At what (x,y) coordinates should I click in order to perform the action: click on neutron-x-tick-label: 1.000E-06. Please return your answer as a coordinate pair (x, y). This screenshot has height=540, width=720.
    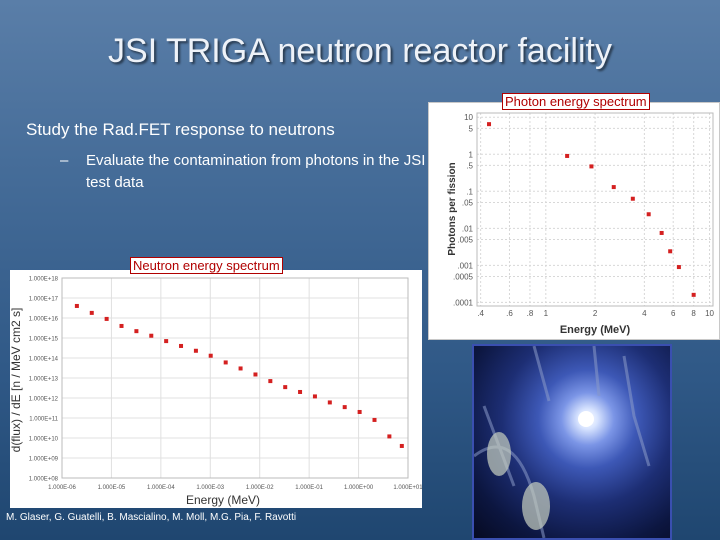
    Looking at the image, I should click on (62, 488).